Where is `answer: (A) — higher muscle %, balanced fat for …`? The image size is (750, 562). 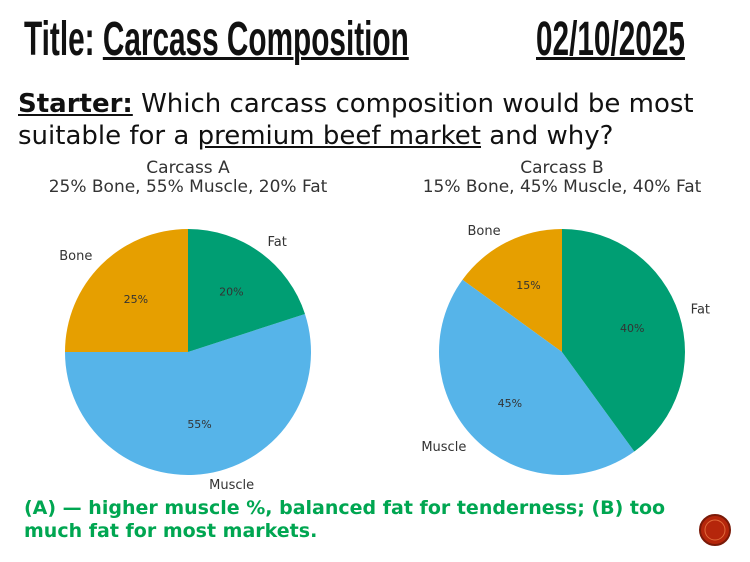 answer: (A) — higher muscle %, balanced fat for … is located at coordinates (345, 519).